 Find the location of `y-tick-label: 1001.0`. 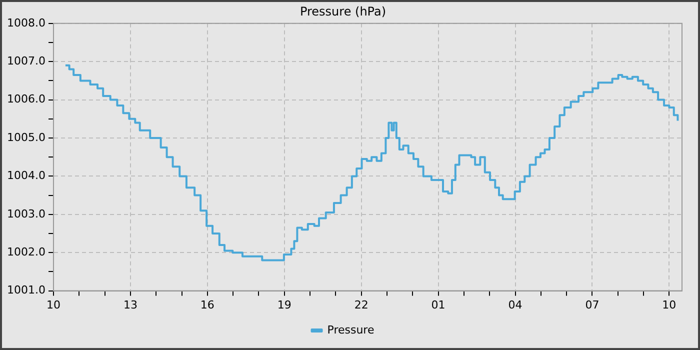

y-tick-label: 1001.0 is located at coordinates (26, 290).